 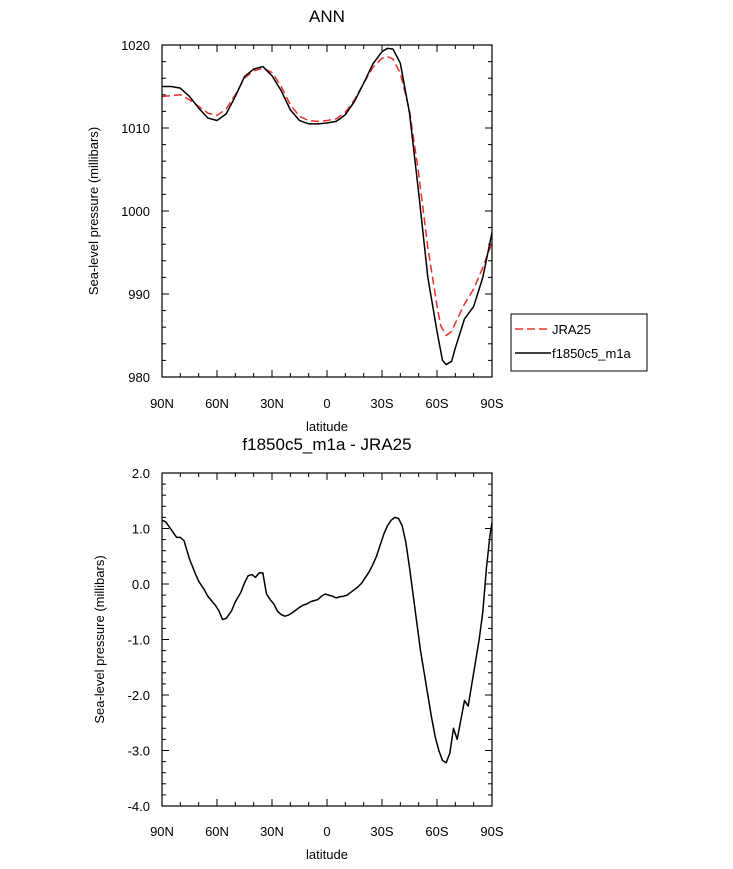 What do you see at coordinates (571, 329) in the screenshot?
I see `legend-label: JRA25` at bounding box center [571, 329].